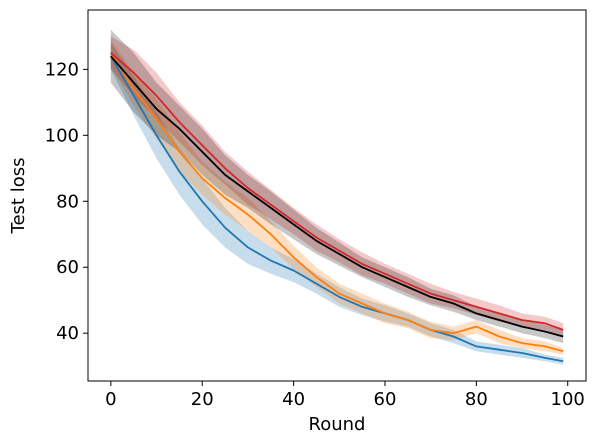 The image size is (597, 444). I want to click on x-tick-label: 80, so click(476, 399).